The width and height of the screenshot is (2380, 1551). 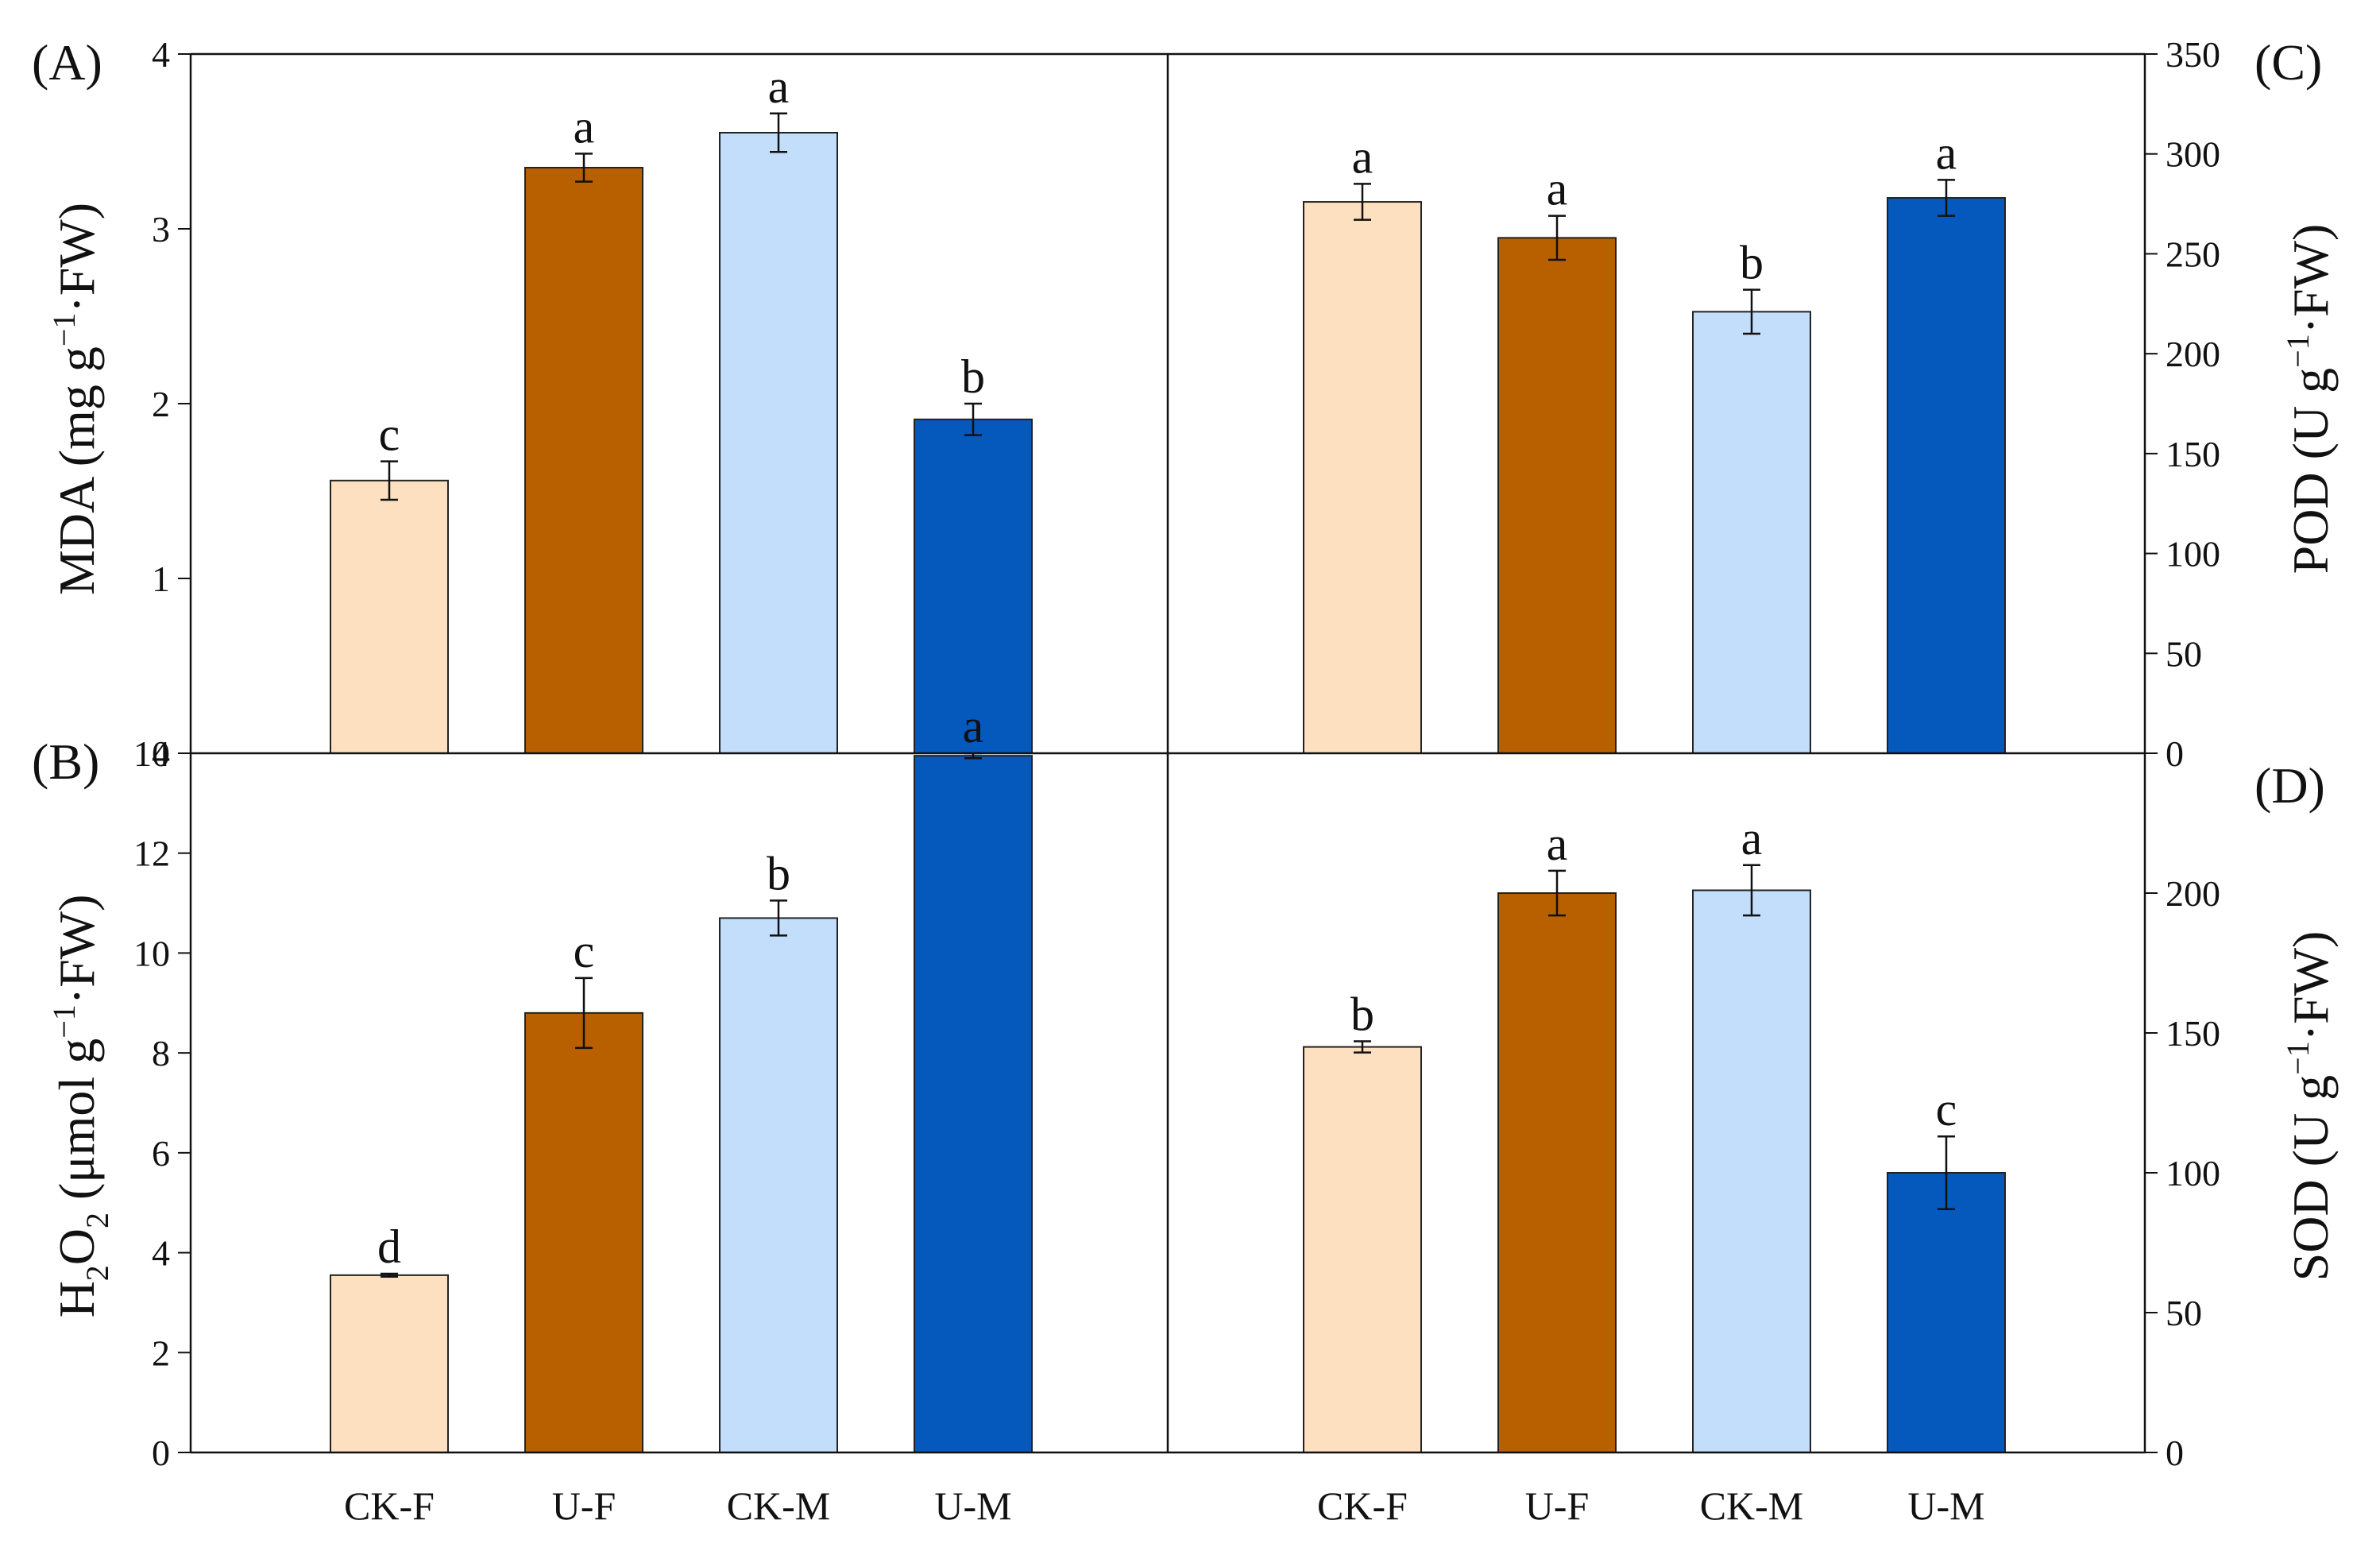 I want to click on y-tick-label-c: 350, so click(x=2193, y=54).